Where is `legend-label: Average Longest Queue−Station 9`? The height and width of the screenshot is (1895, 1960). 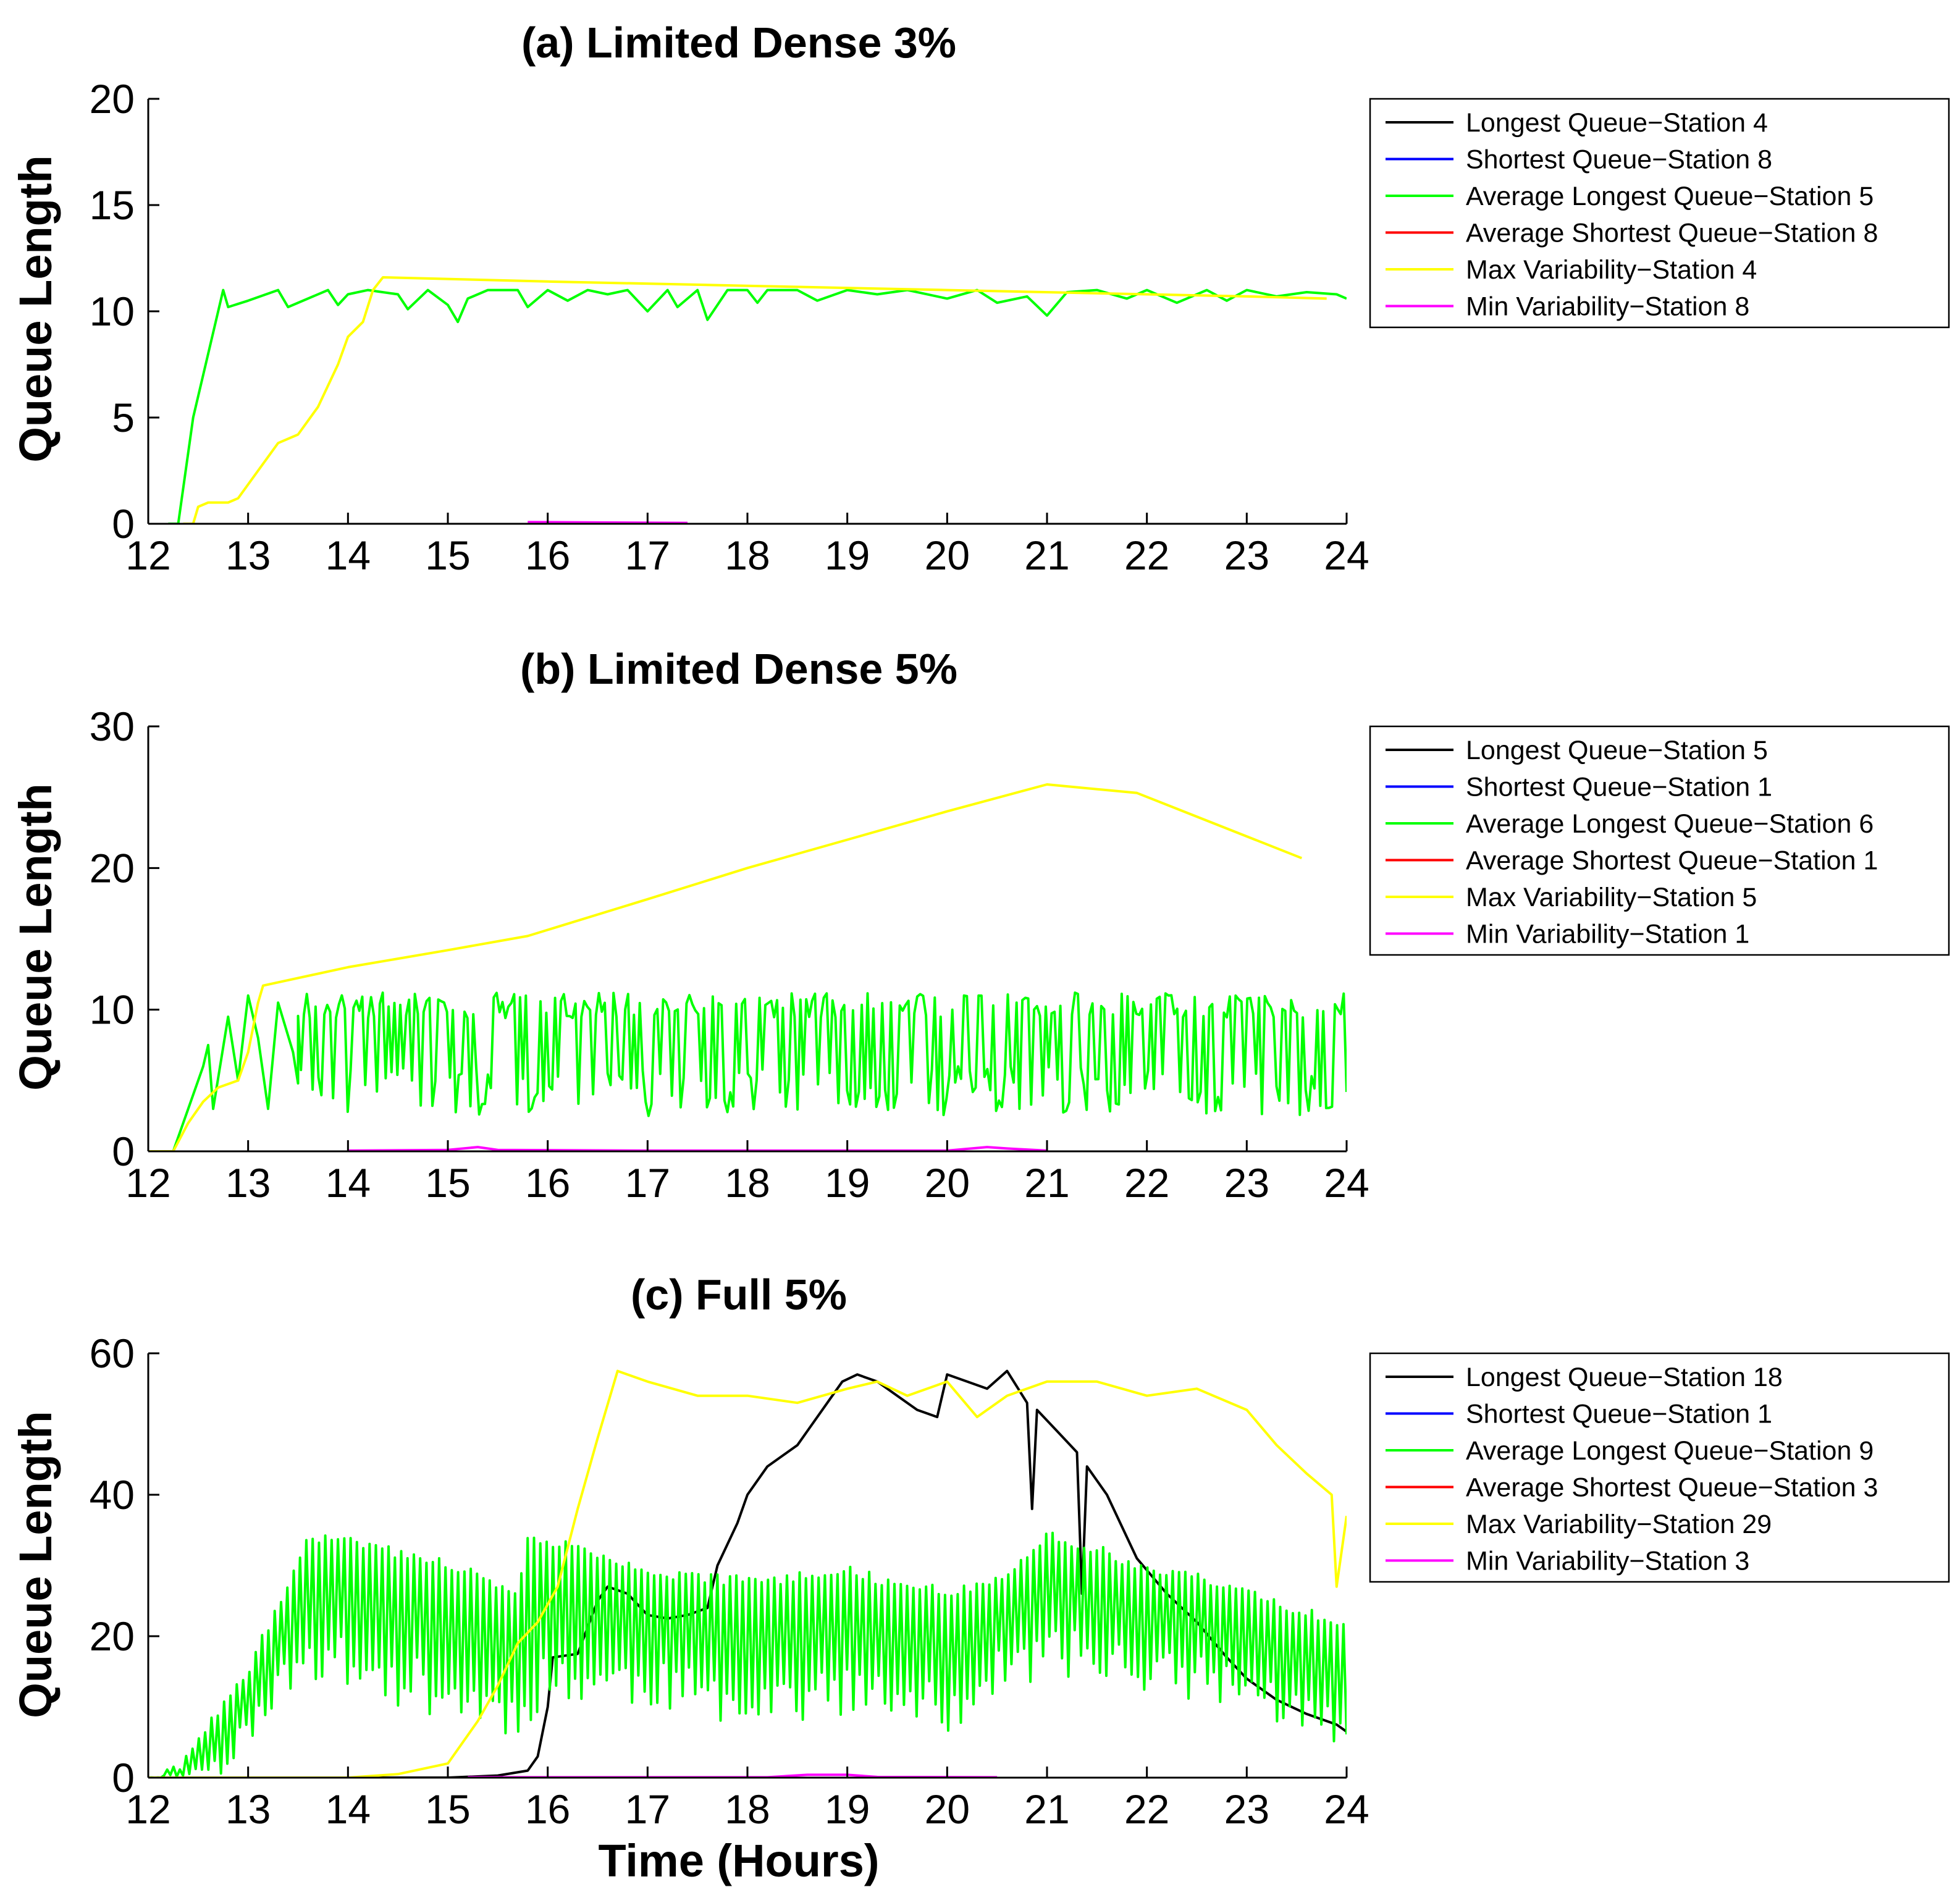
legend-label: Average Longest Queue−Station 9 is located at coordinates (1670, 1451).